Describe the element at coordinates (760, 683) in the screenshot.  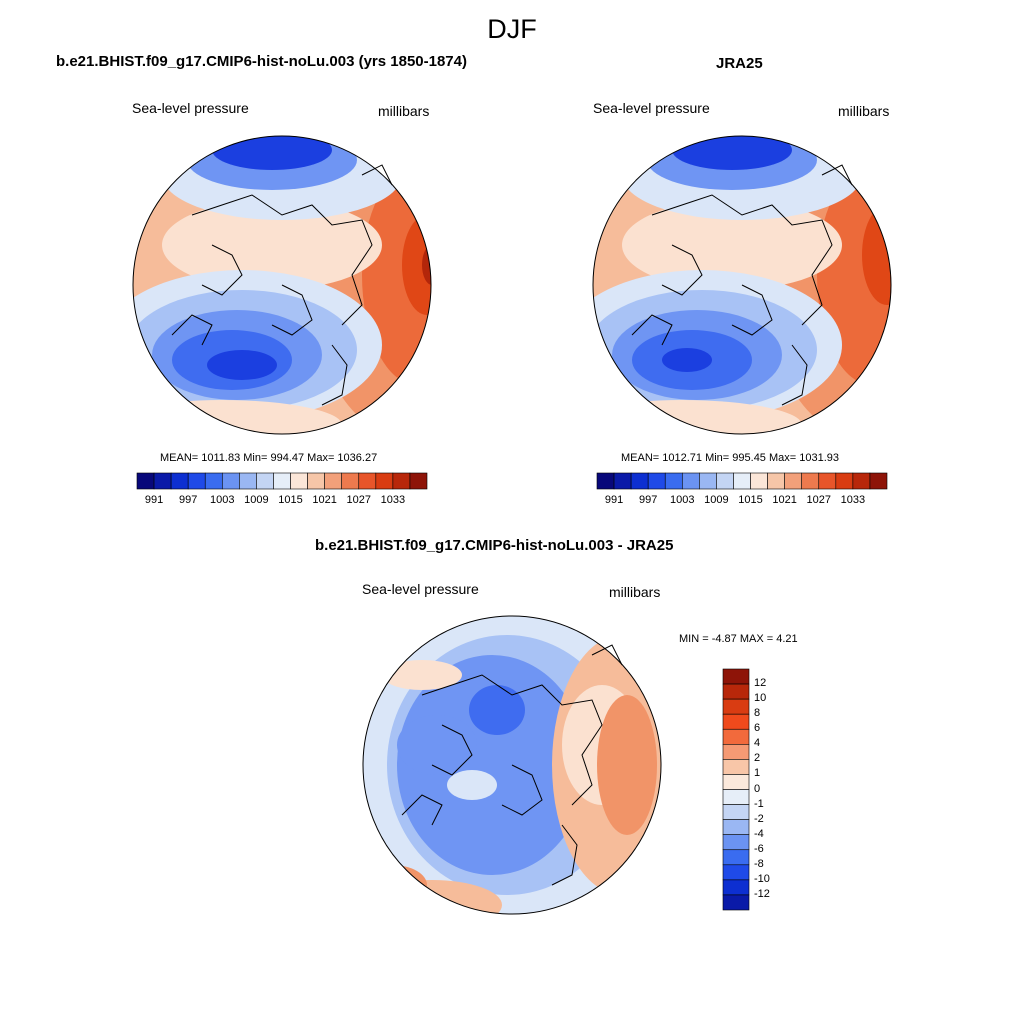
I see `colorbar-tick-label: 12` at that location.